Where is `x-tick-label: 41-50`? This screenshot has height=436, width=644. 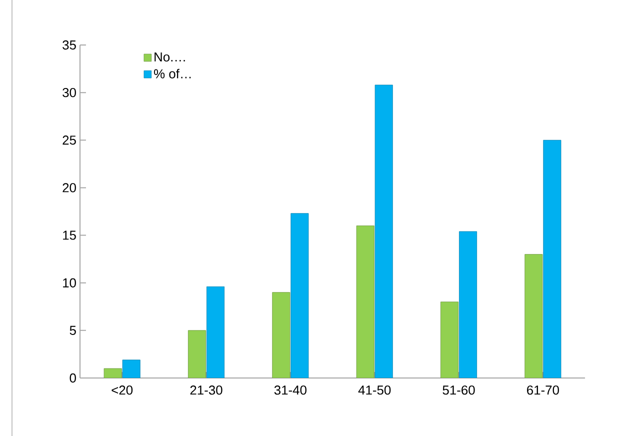
x-tick-label: 41-50 is located at coordinates (374, 390).